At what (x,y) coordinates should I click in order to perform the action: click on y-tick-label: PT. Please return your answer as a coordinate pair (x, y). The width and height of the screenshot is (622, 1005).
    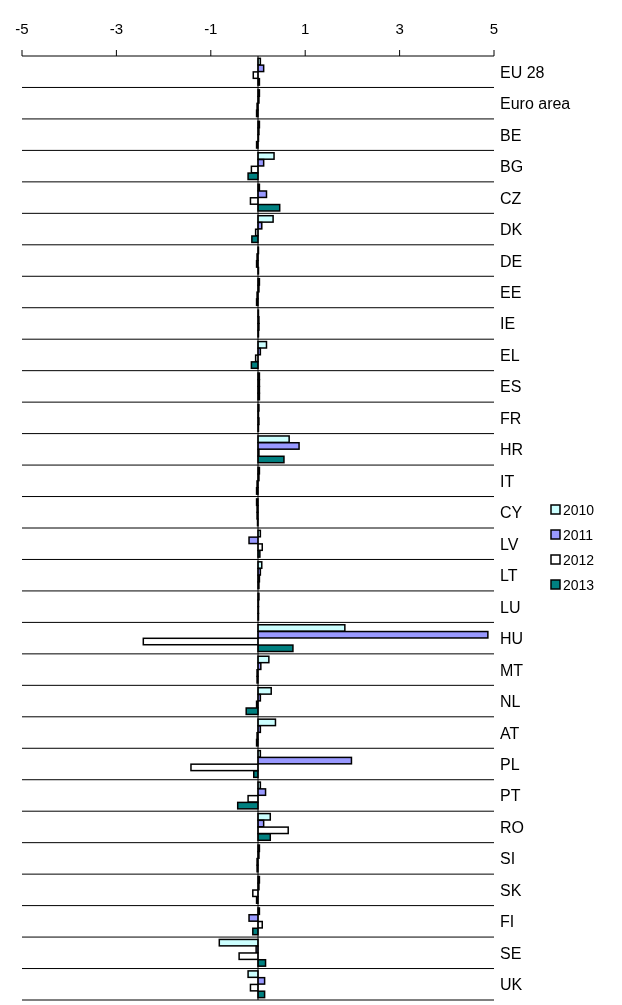
    Looking at the image, I should click on (510, 796).